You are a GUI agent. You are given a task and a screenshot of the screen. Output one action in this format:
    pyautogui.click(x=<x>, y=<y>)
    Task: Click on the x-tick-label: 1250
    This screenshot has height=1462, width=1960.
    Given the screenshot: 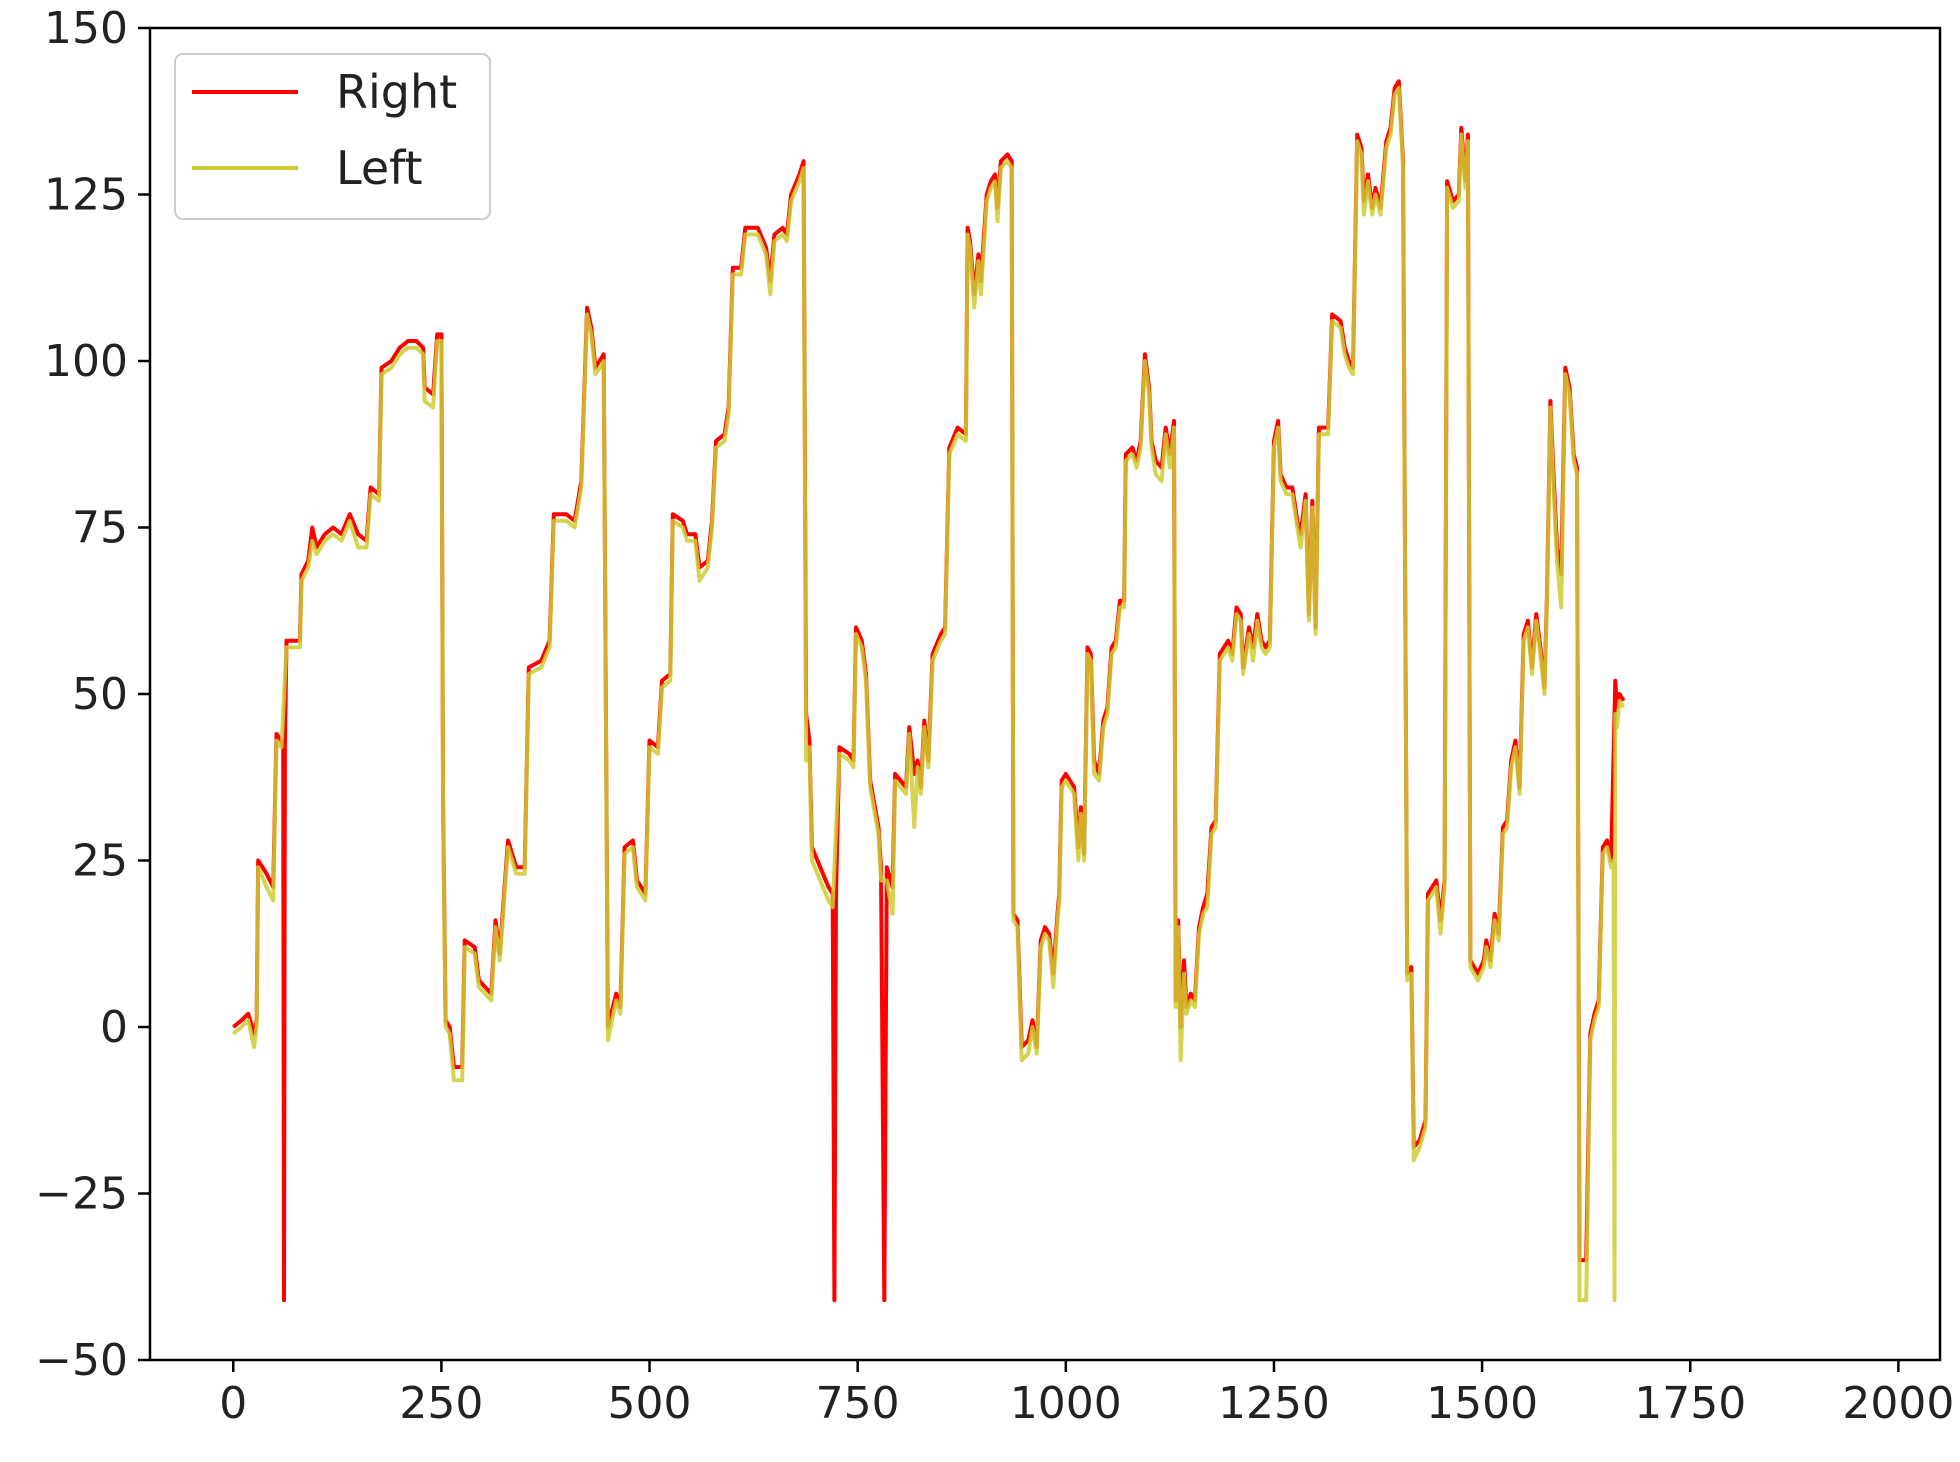 What is the action you would take?
    pyautogui.click(x=1274, y=1403)
    